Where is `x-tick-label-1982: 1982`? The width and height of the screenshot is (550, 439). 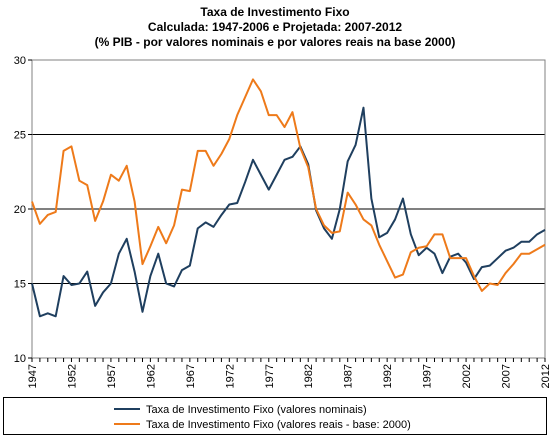 x-tick-label-1982: 1982 is located at coordinates (309, 376).